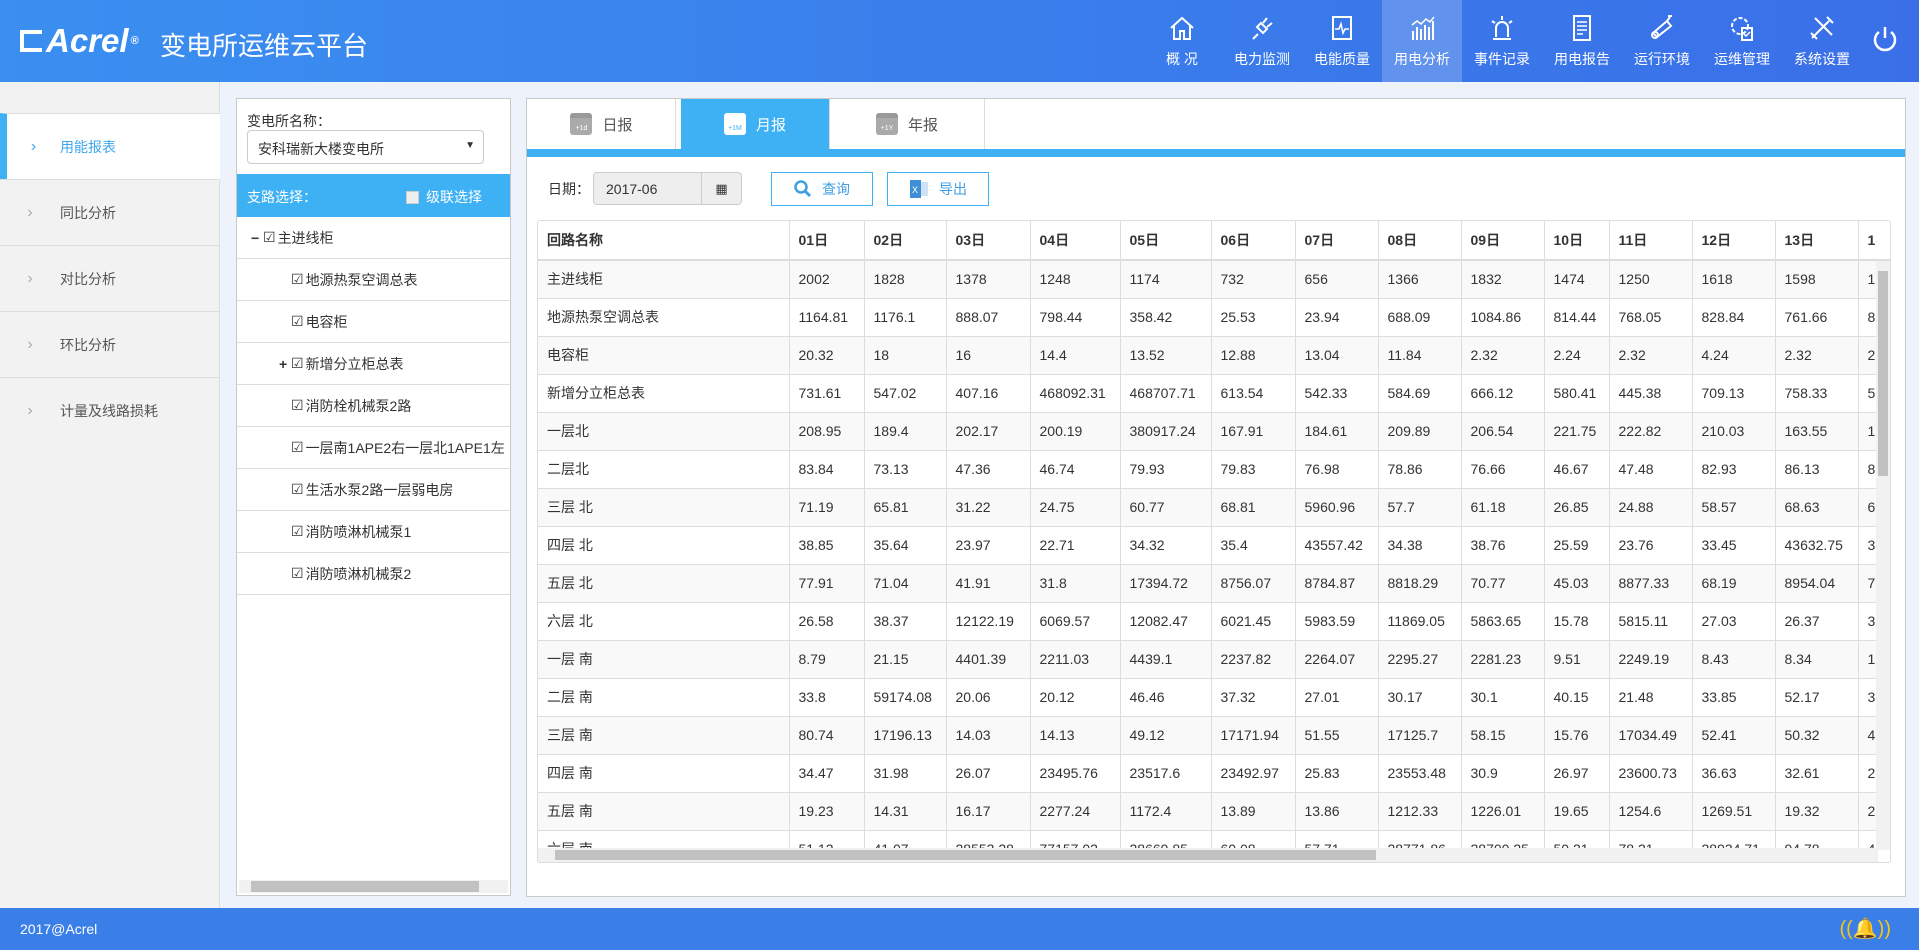  Describe the element at coordinates (827, 241) in the screenshot. I see `column-header: 01日` at that location.